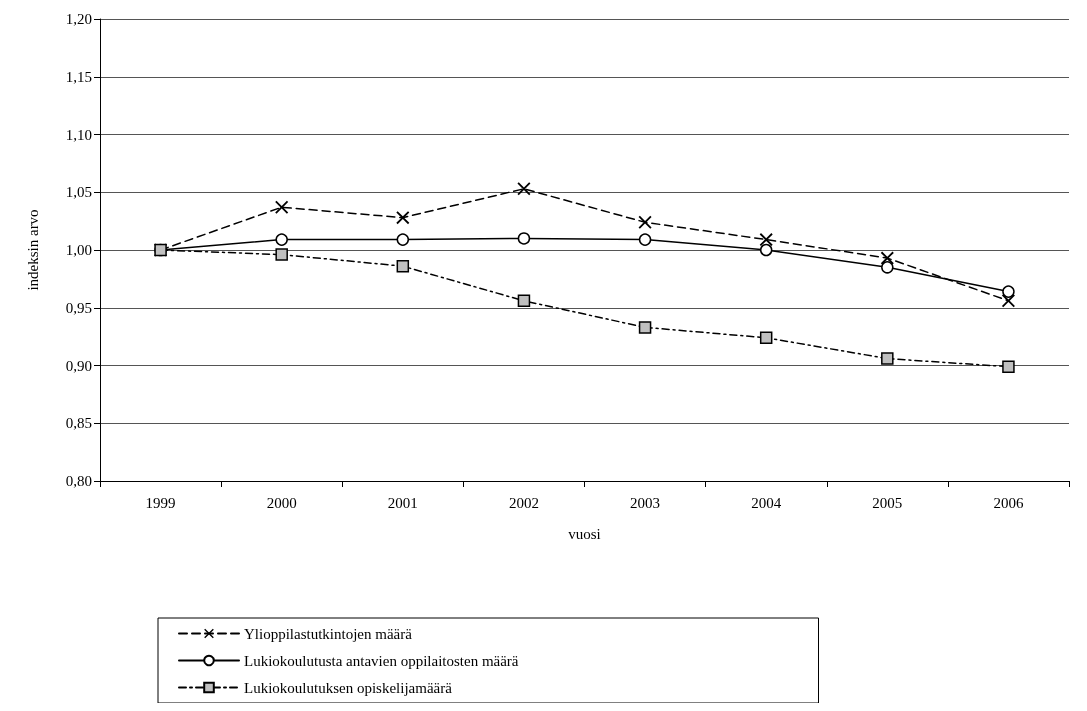 This screenshot has height=711, width=1087. What do you see at coordinates (348, 687) in the screenshot?
I see `legend-label: Lukiokoulutuksen opiskelijamäärä` at bounding box center [348, 687].